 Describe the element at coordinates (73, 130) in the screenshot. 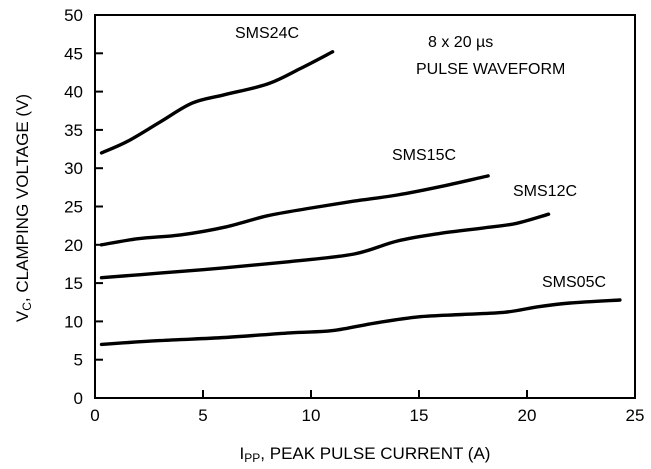

I see `y-tick-label-7: 35` at that location.